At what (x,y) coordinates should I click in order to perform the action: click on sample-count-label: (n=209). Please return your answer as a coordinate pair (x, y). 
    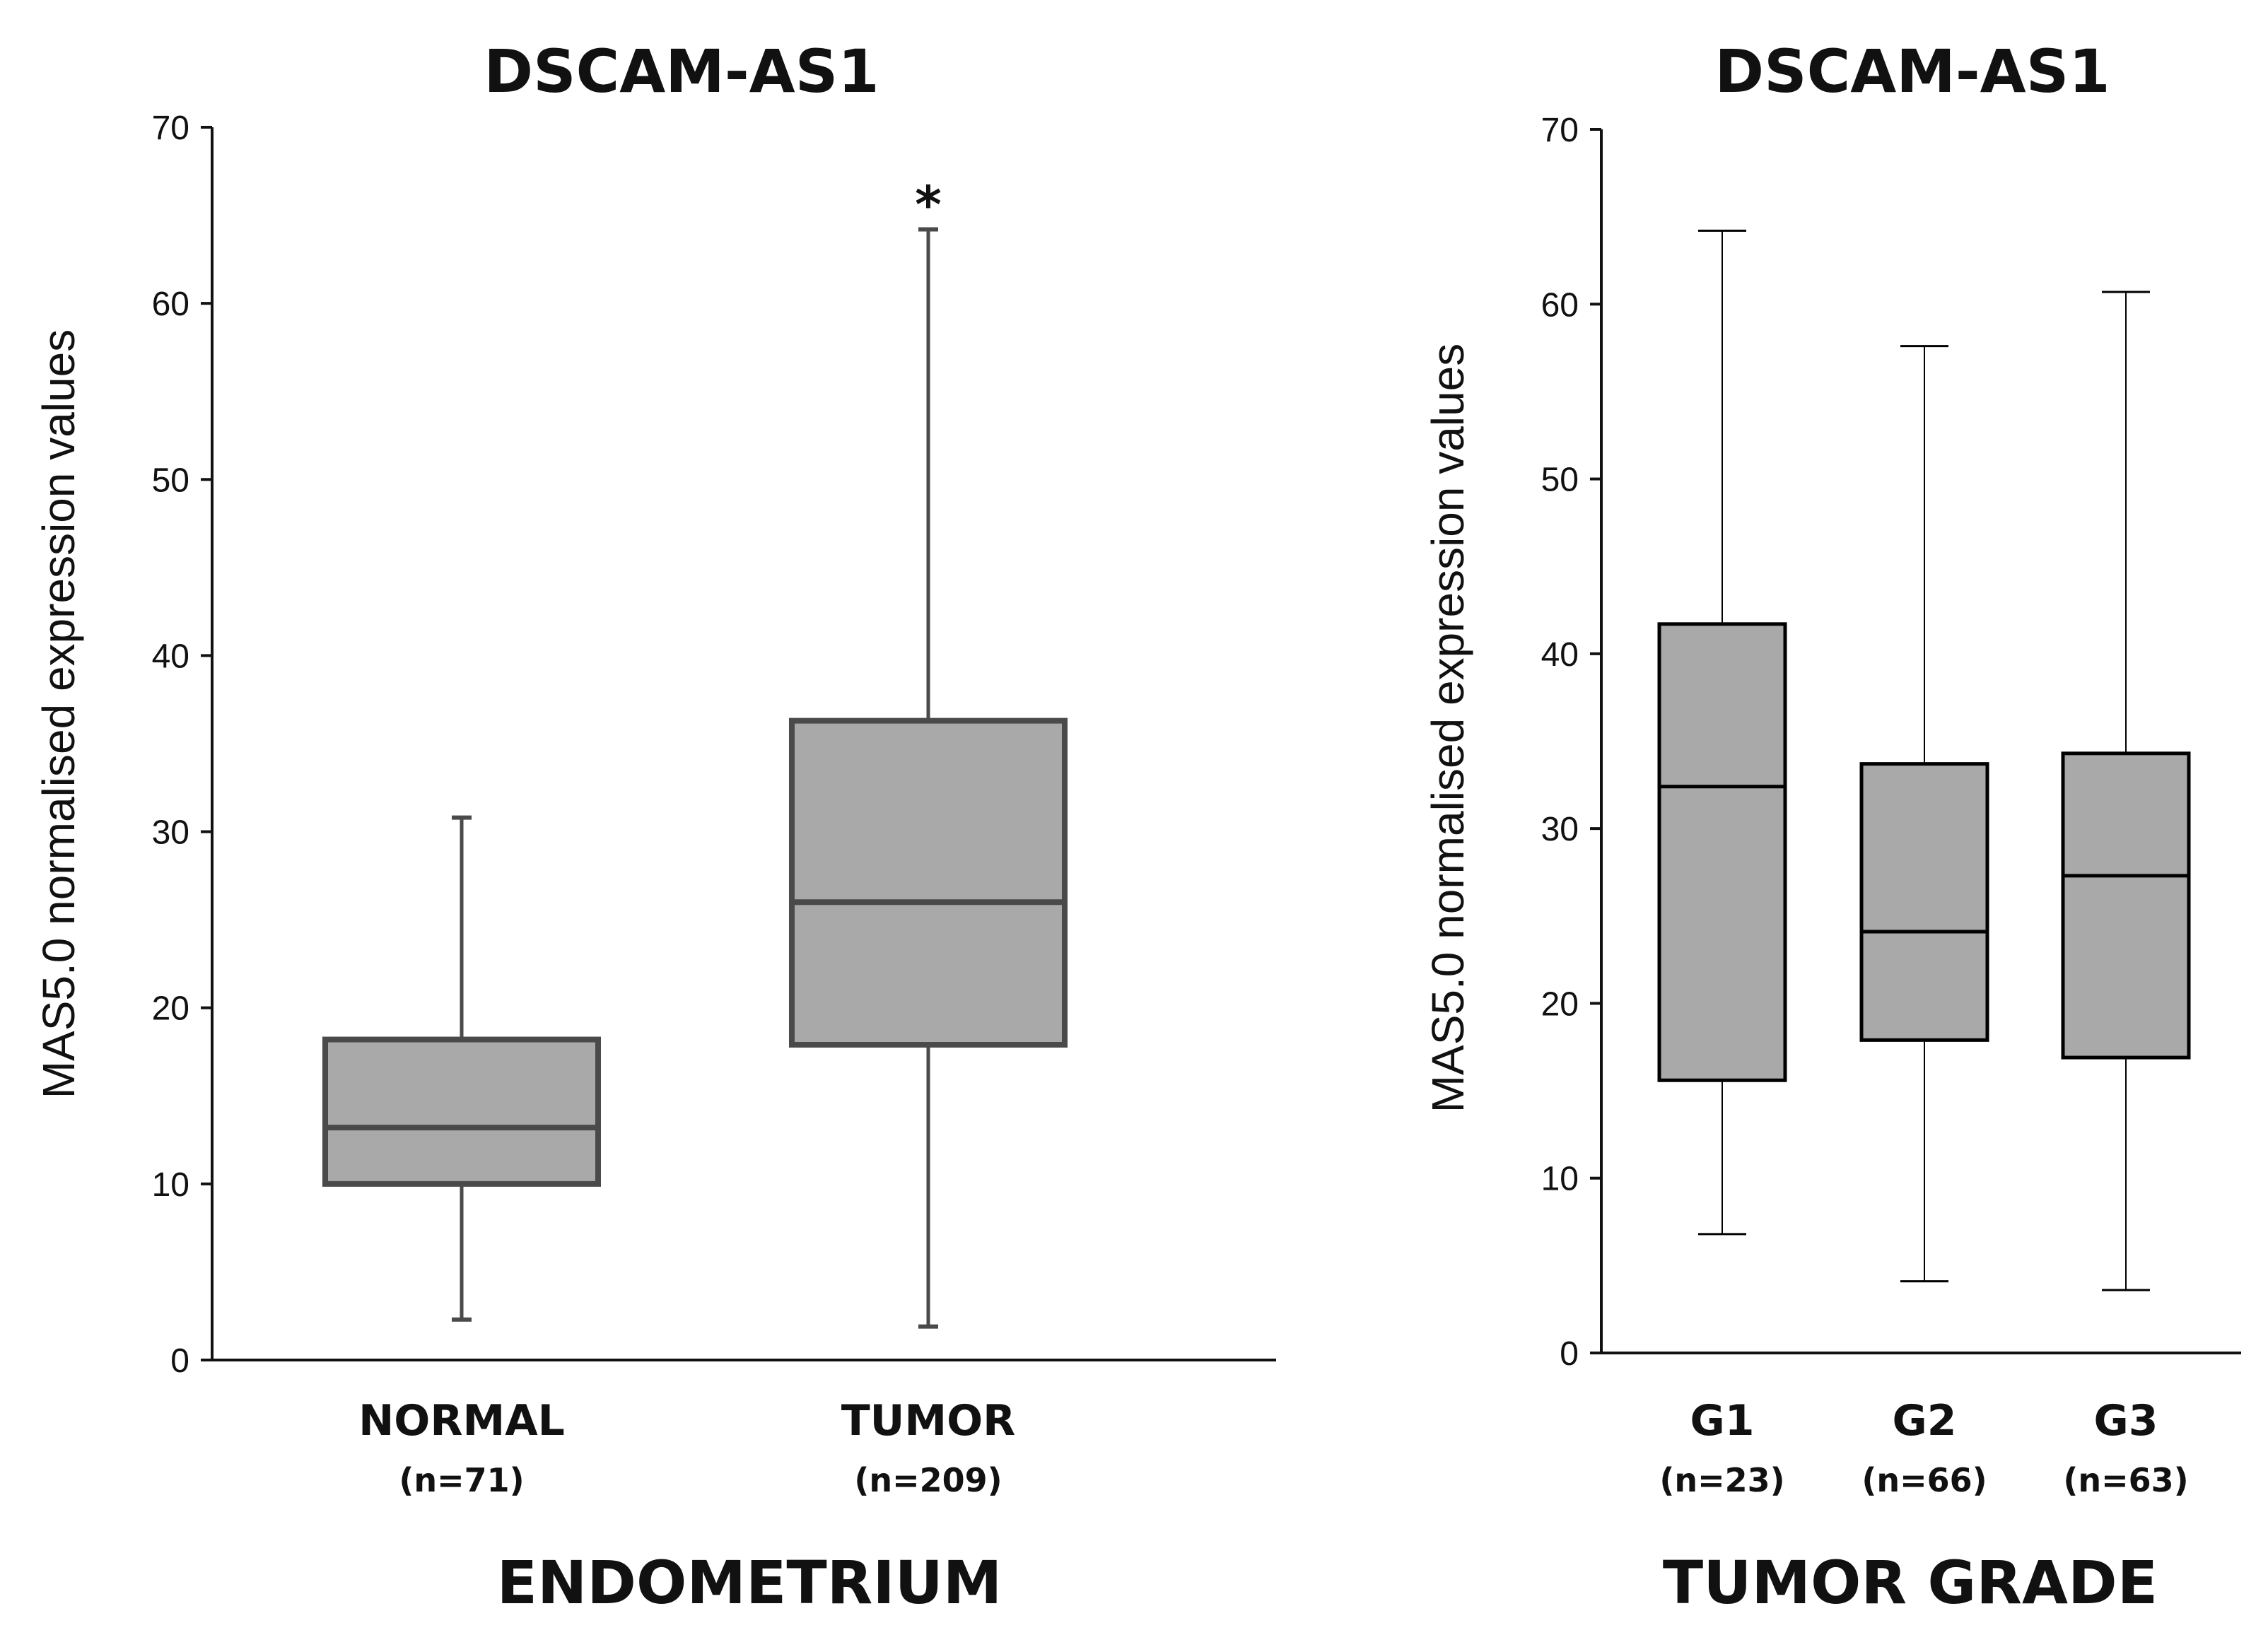
    Looking at the image, I should click on (928, 1480).